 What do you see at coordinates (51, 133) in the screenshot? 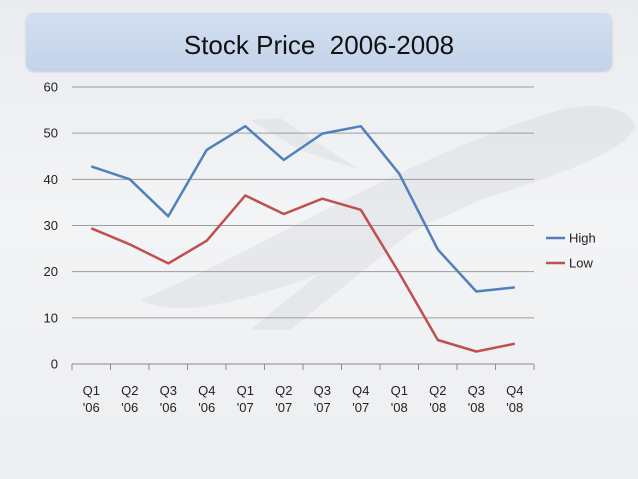
I see `y-tick-label: 50` at bounding box center [51, 133].